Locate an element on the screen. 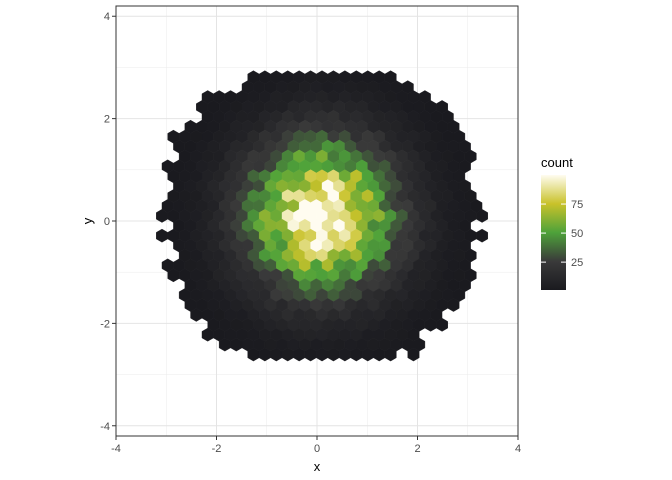  x-axis-title: x is located at coordinates (317, 466).